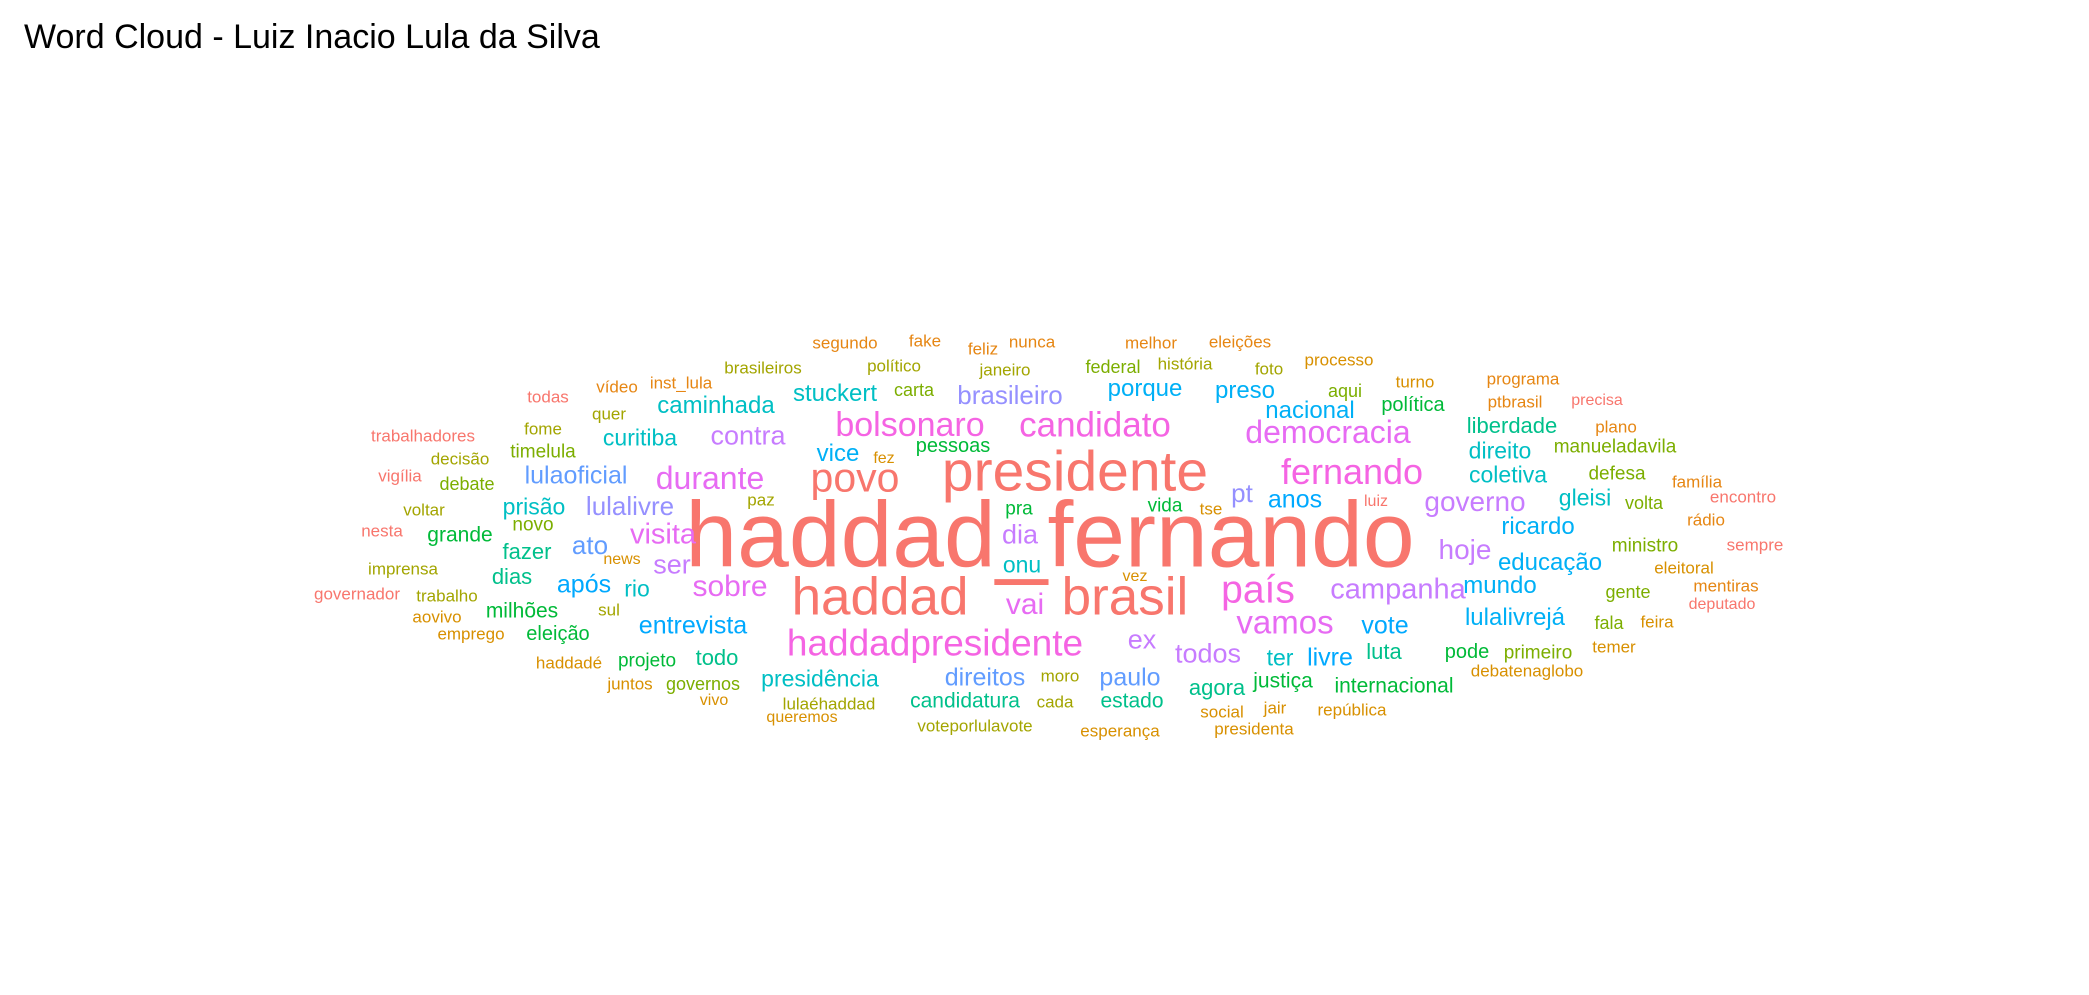 The width and height of the screenshot is (2089, 995). Describe the element at coordinates (1515, 402) in the screenshot. I see `word-ptbrasil: ptbrasil` at that location.